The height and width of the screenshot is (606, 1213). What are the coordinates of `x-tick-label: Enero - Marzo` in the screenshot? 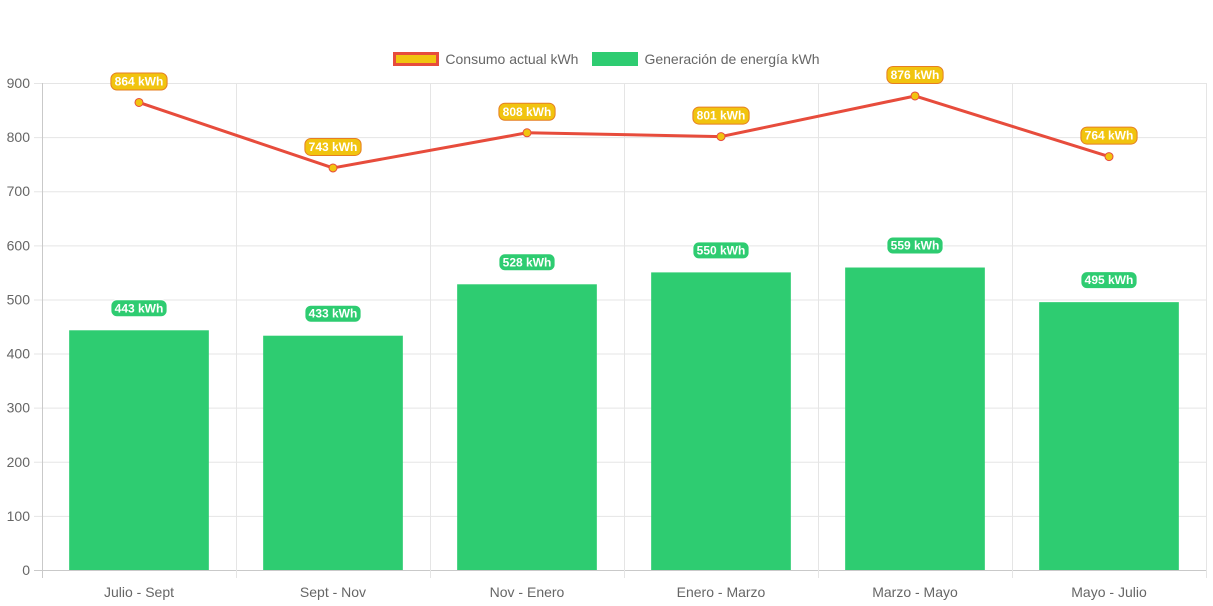 It's located at (721, 592).